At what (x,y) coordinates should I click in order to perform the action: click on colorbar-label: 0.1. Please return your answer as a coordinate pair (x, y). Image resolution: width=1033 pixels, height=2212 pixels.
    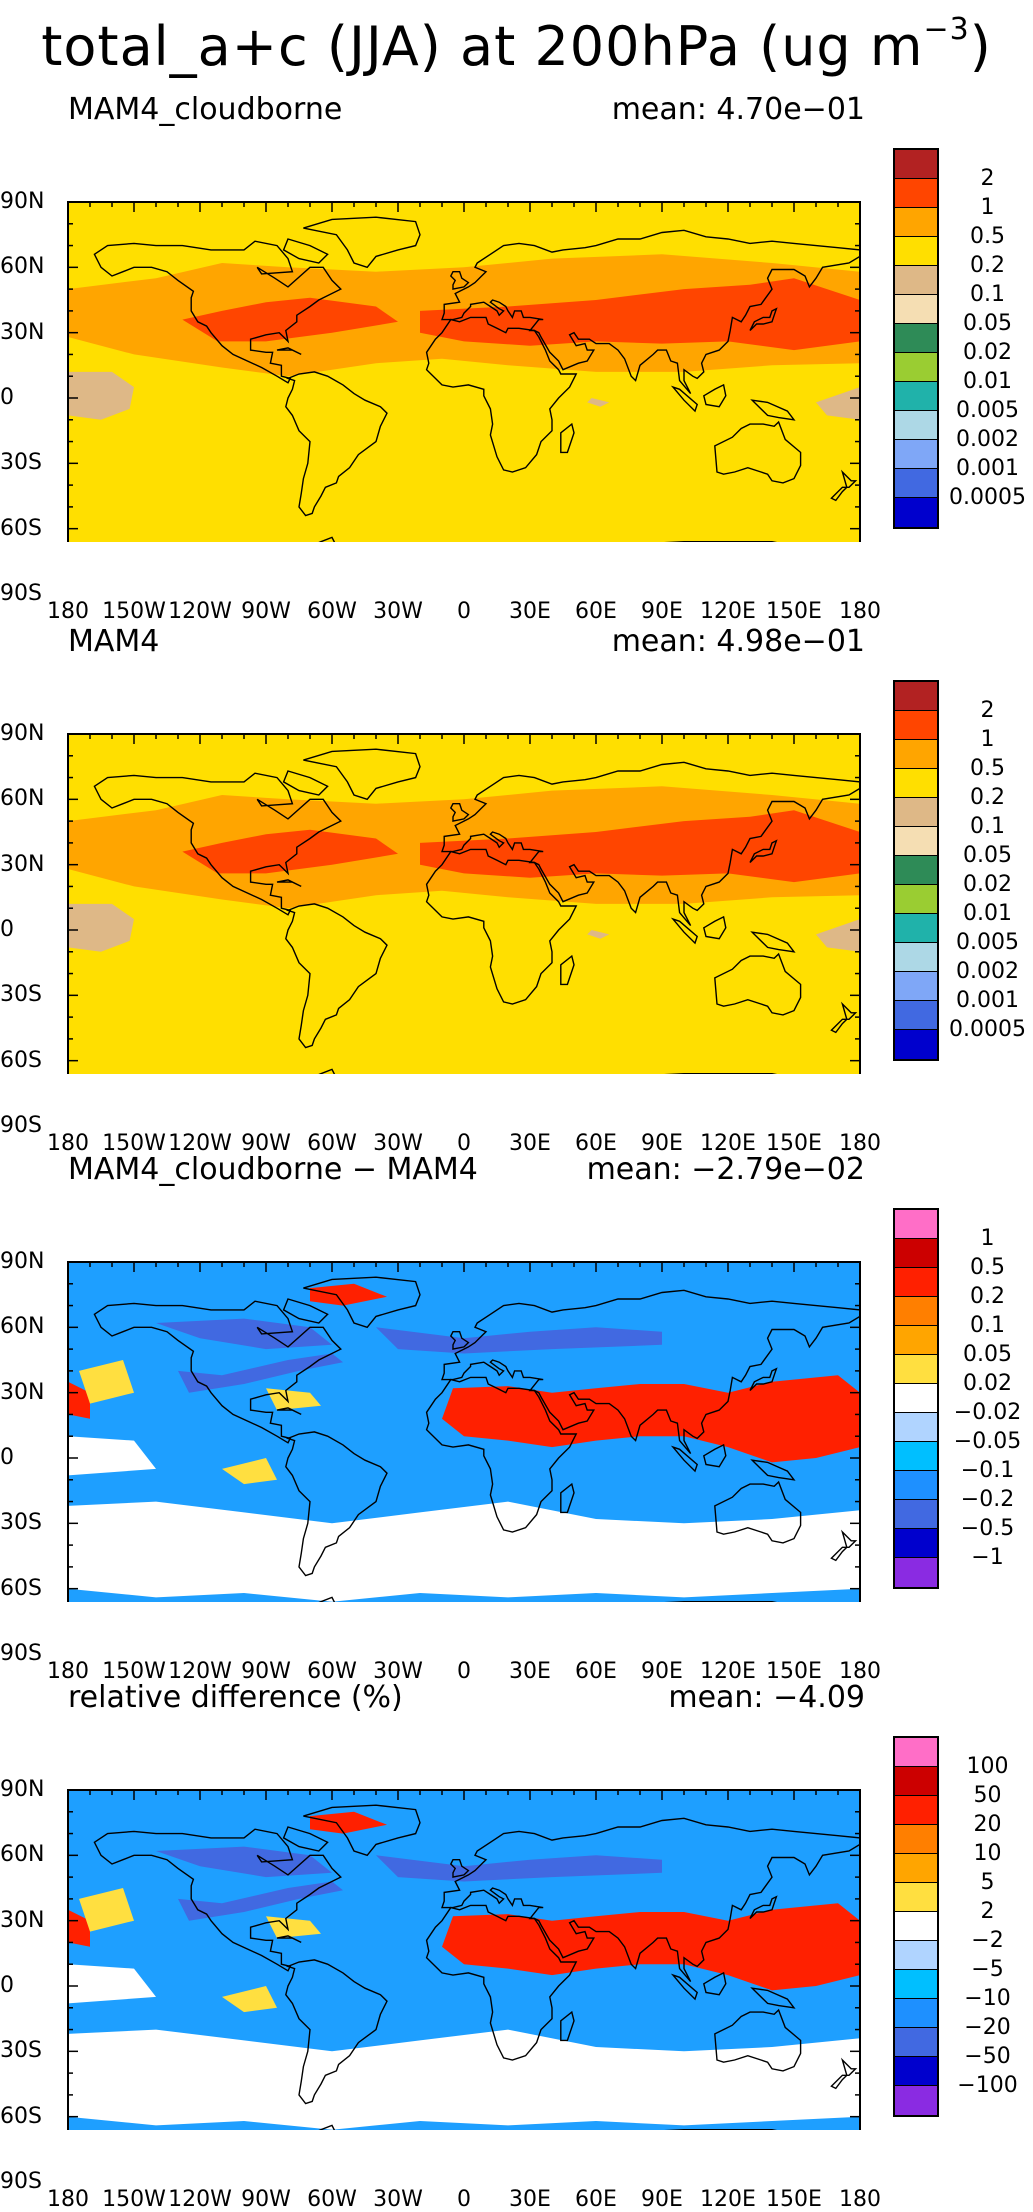
    Looking at the image, I should click on (987, 294).